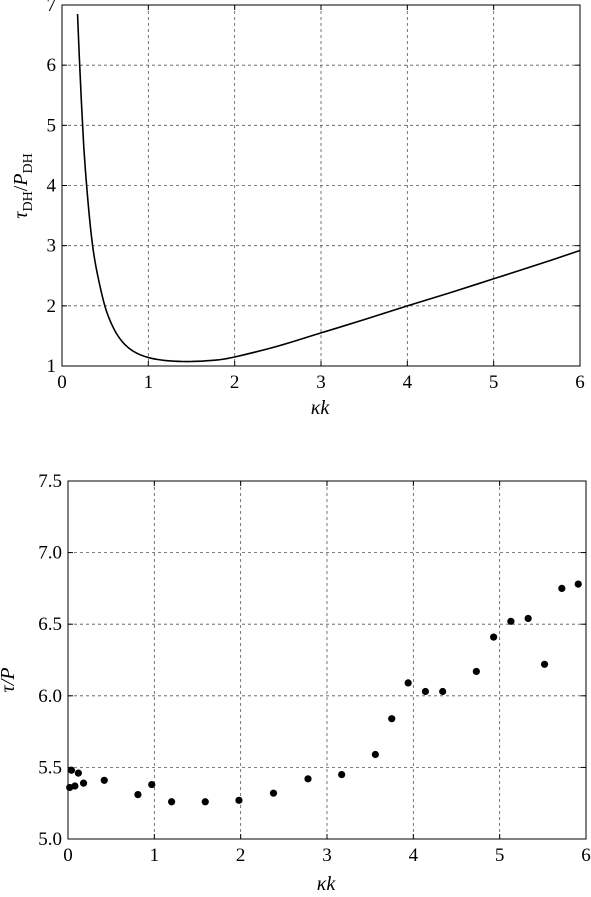  Describe the element at coordinates (52, 306) in the screenshot. I see `top-y-tick-label: 2` at that location.